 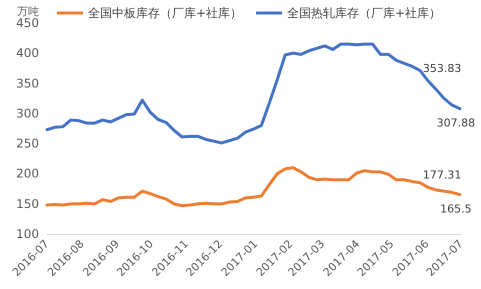 What do you see at coordinates (27, 143) in the screenshot?
I see `y-tick-label: 250` at bounding box center [27, 143].